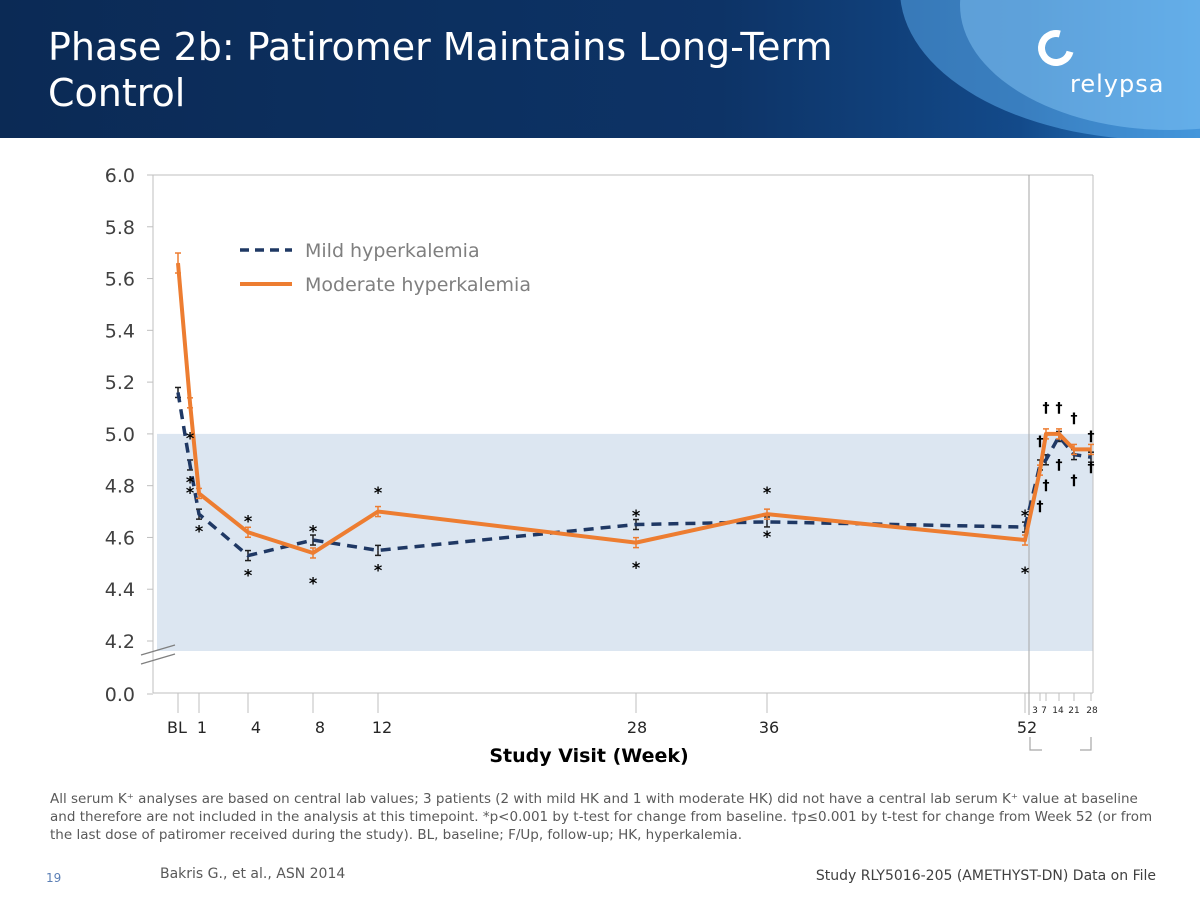 The height and width of the screenshot is (900, 1200). What do you see at coordinates (1058, 711) in the screenshot?
I see `follow-up-tick-label: 14` at bounding box center [1058, 711].